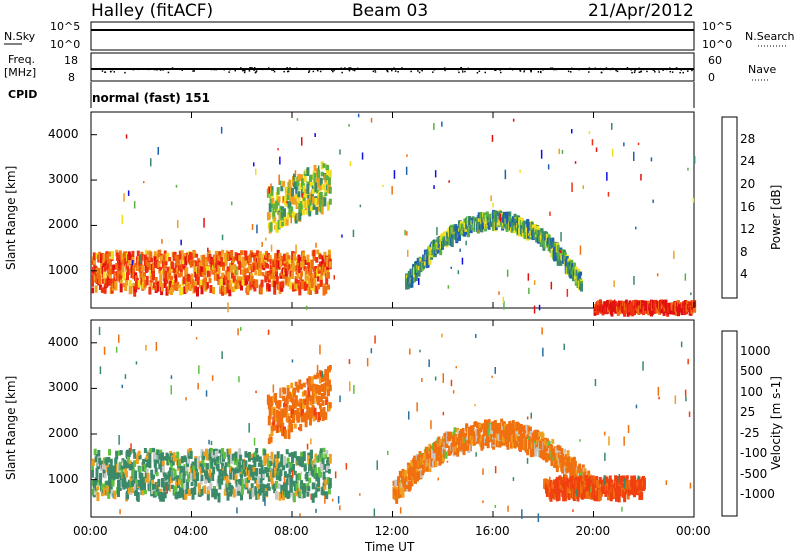  I want to click on y-tick-label: 2000, so click(63, 224).